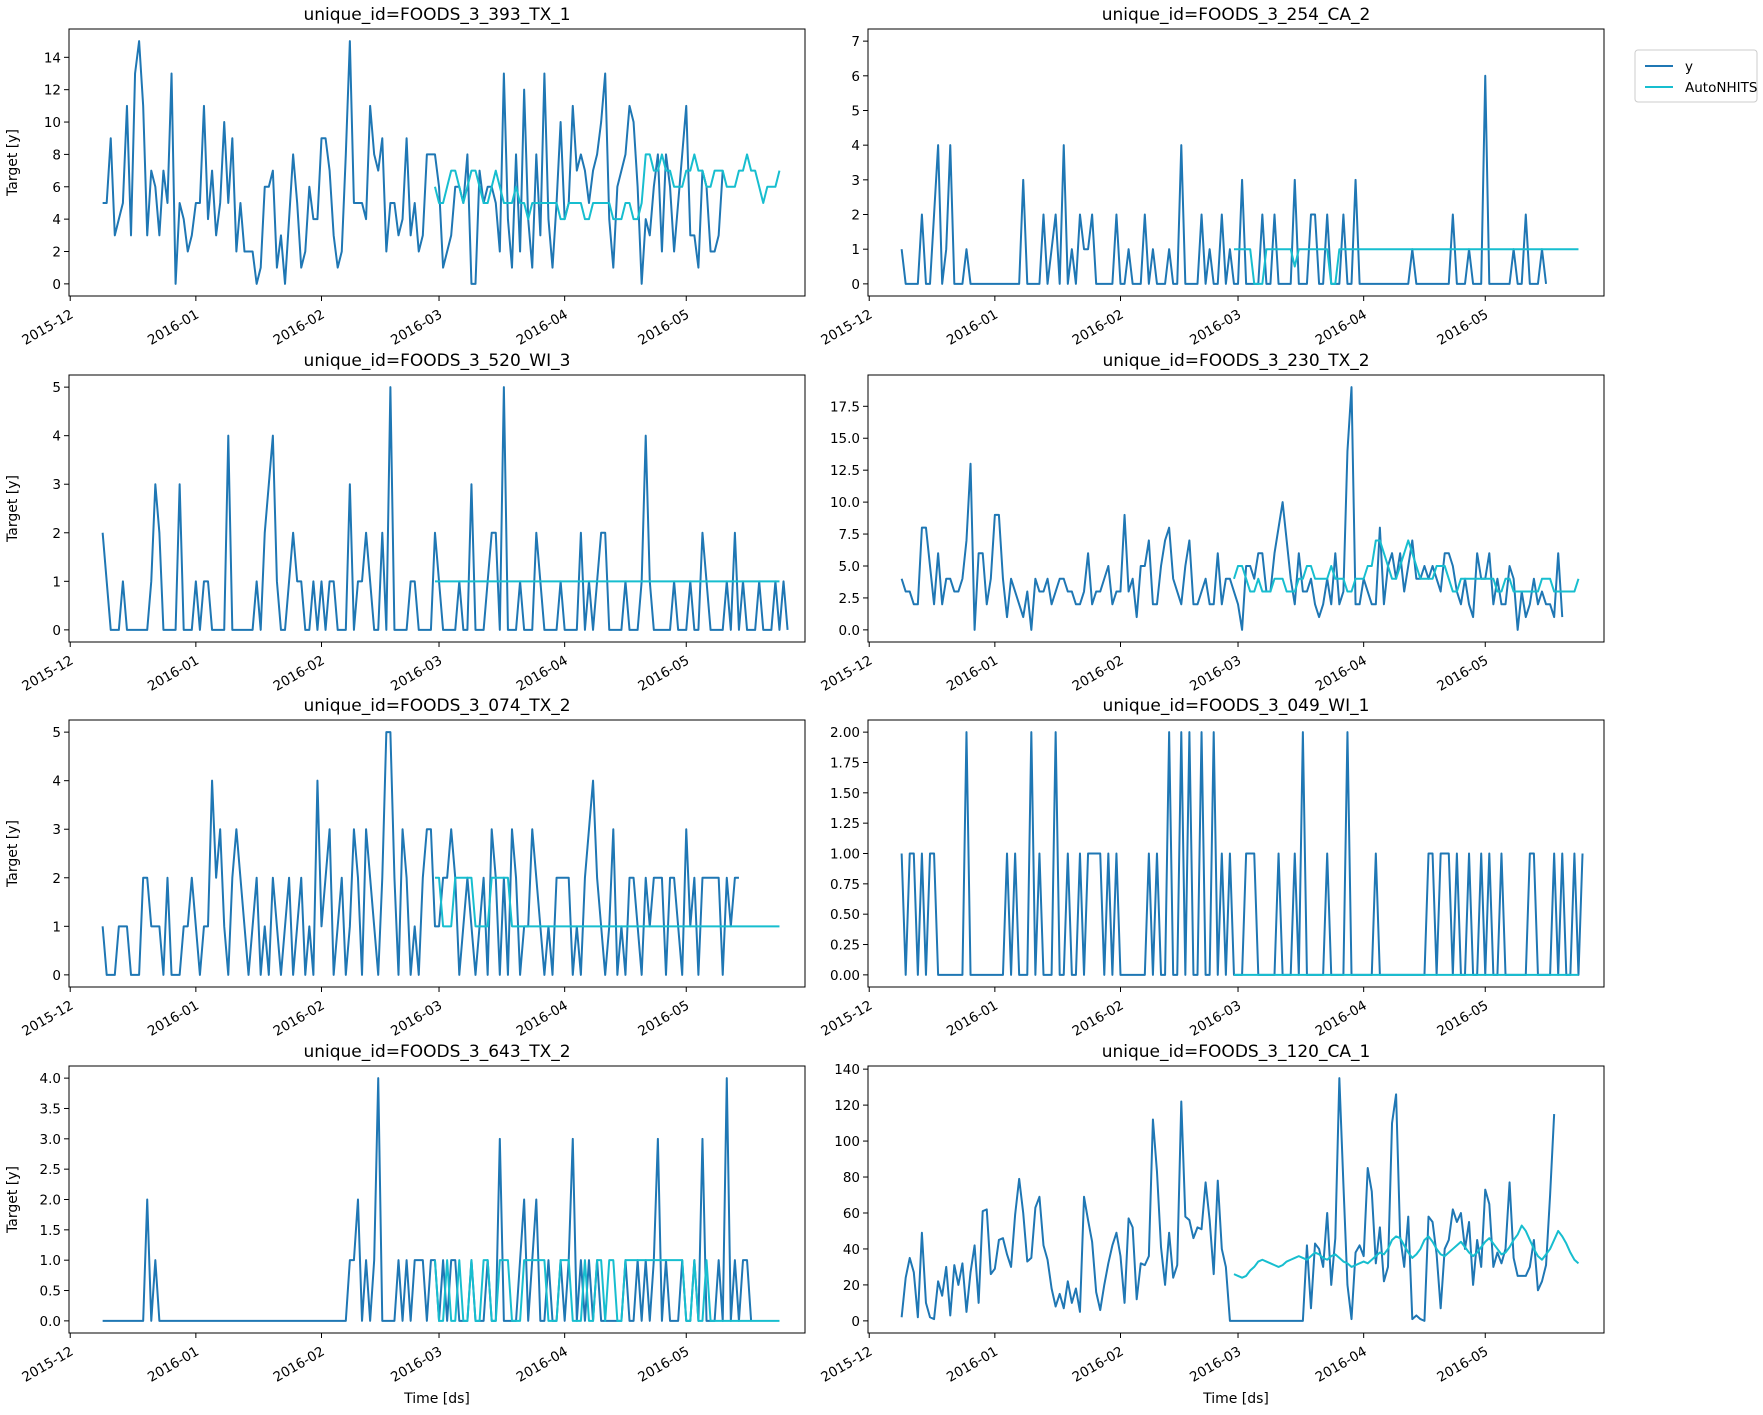  I want to click on panel-title: unique_id=FOODS_3_120_CA_1, so click(1236, 1052).